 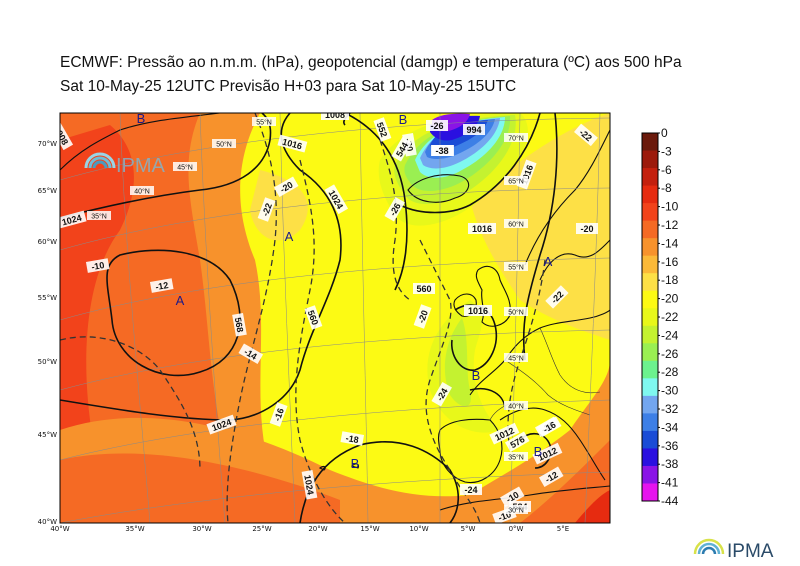 I want to click on colorbar-label: -22, so click(x=670, y=317).